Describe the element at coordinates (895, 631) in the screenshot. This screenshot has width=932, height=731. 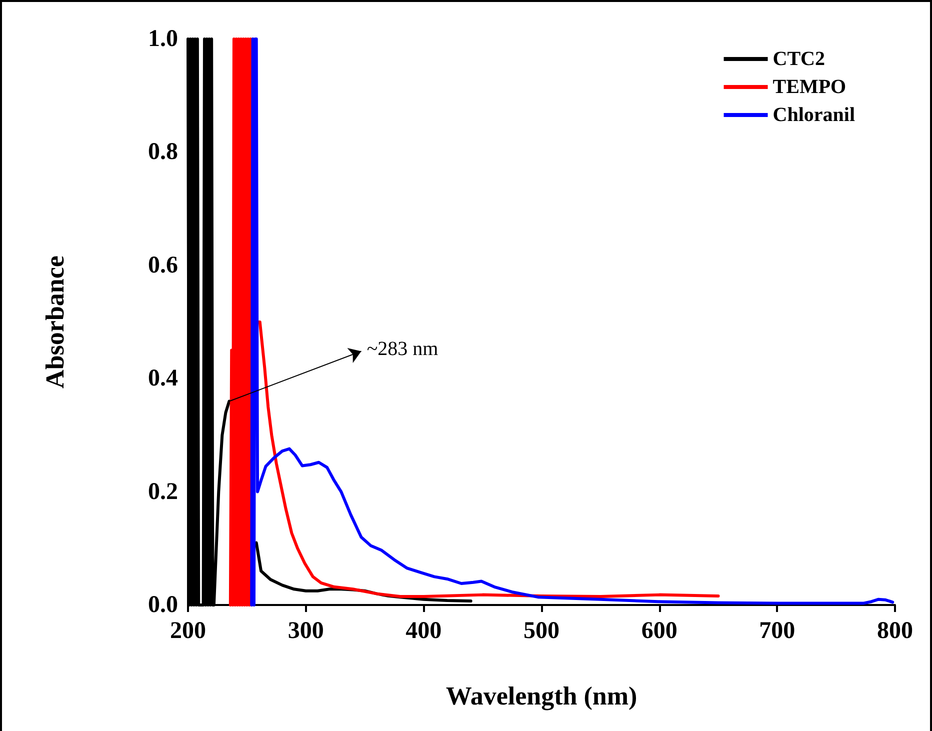
I see `x-tick-label: 800` at that location.